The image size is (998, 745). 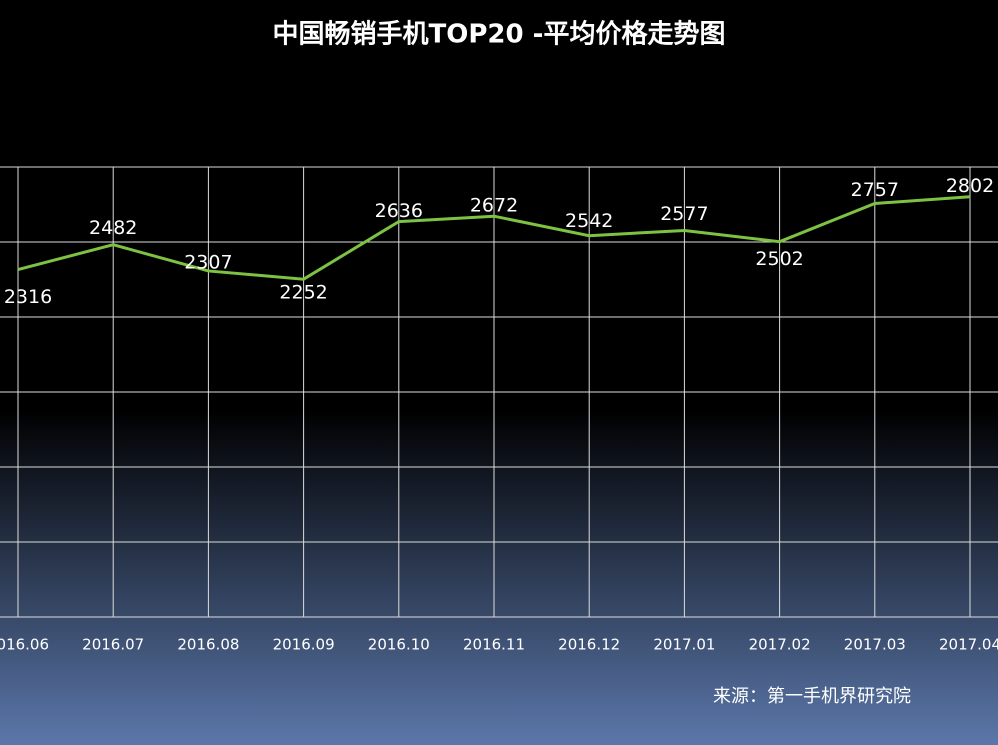 I want to click on data-label: 2307, so click(x=208, y=262).